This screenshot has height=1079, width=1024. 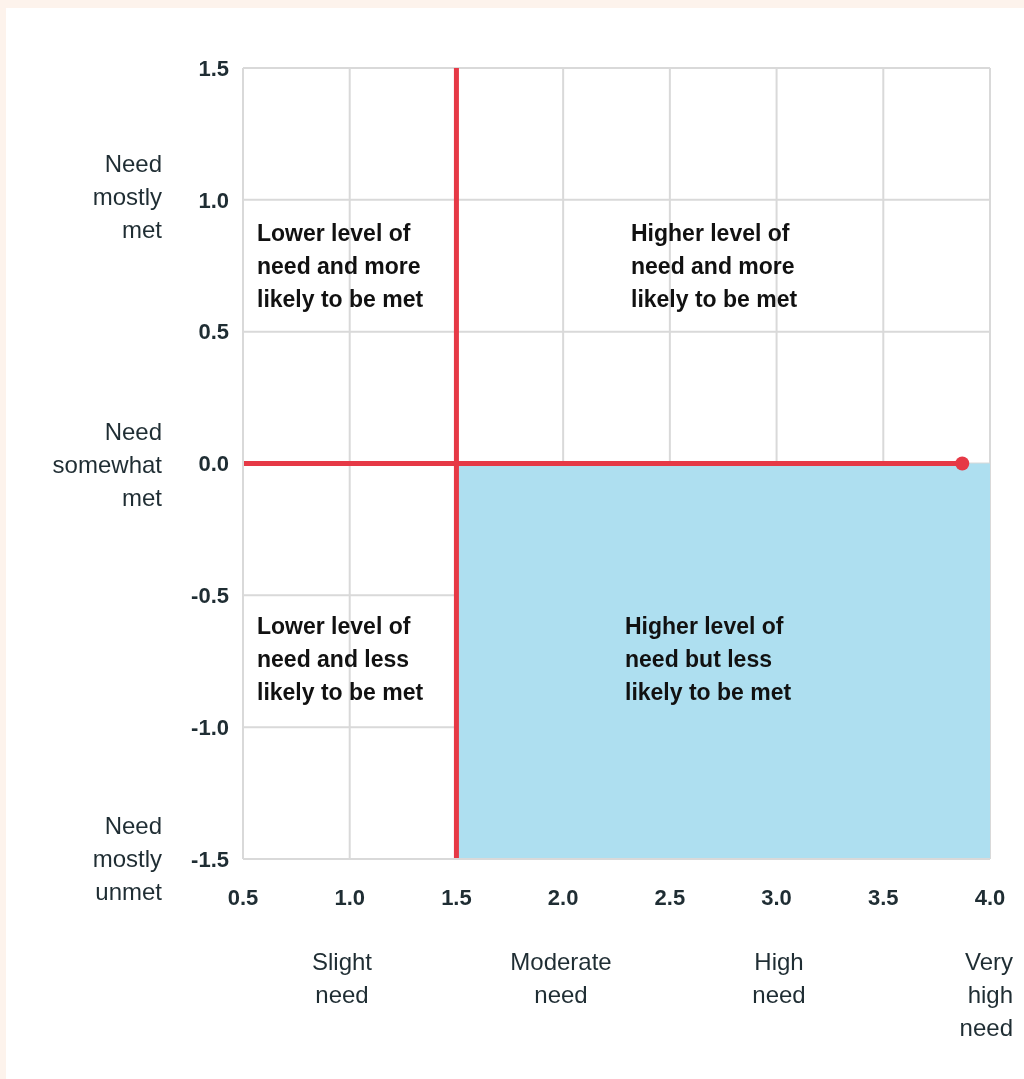 What do you see at coordinates (456, 897) in the screenshot?
I see `x-tick-label: 1.5` at bounding box center [456, 897].